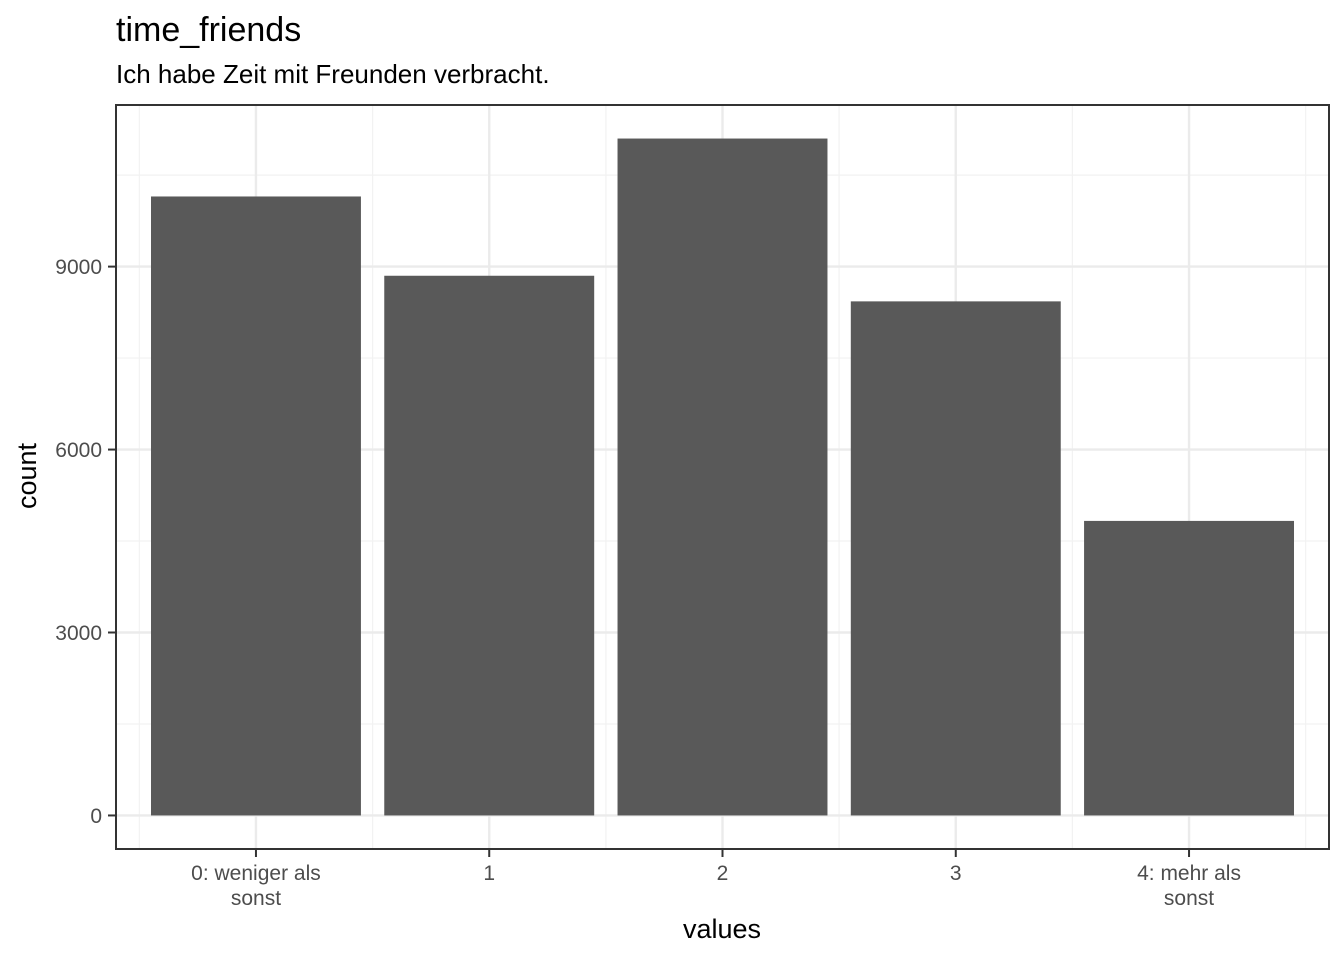 This screenshot has width=1344, height=960. What do you see at coordinates (208, 30) in the screenshot?
I see `chart-title: time_friends` at bounding box center [208, 30].